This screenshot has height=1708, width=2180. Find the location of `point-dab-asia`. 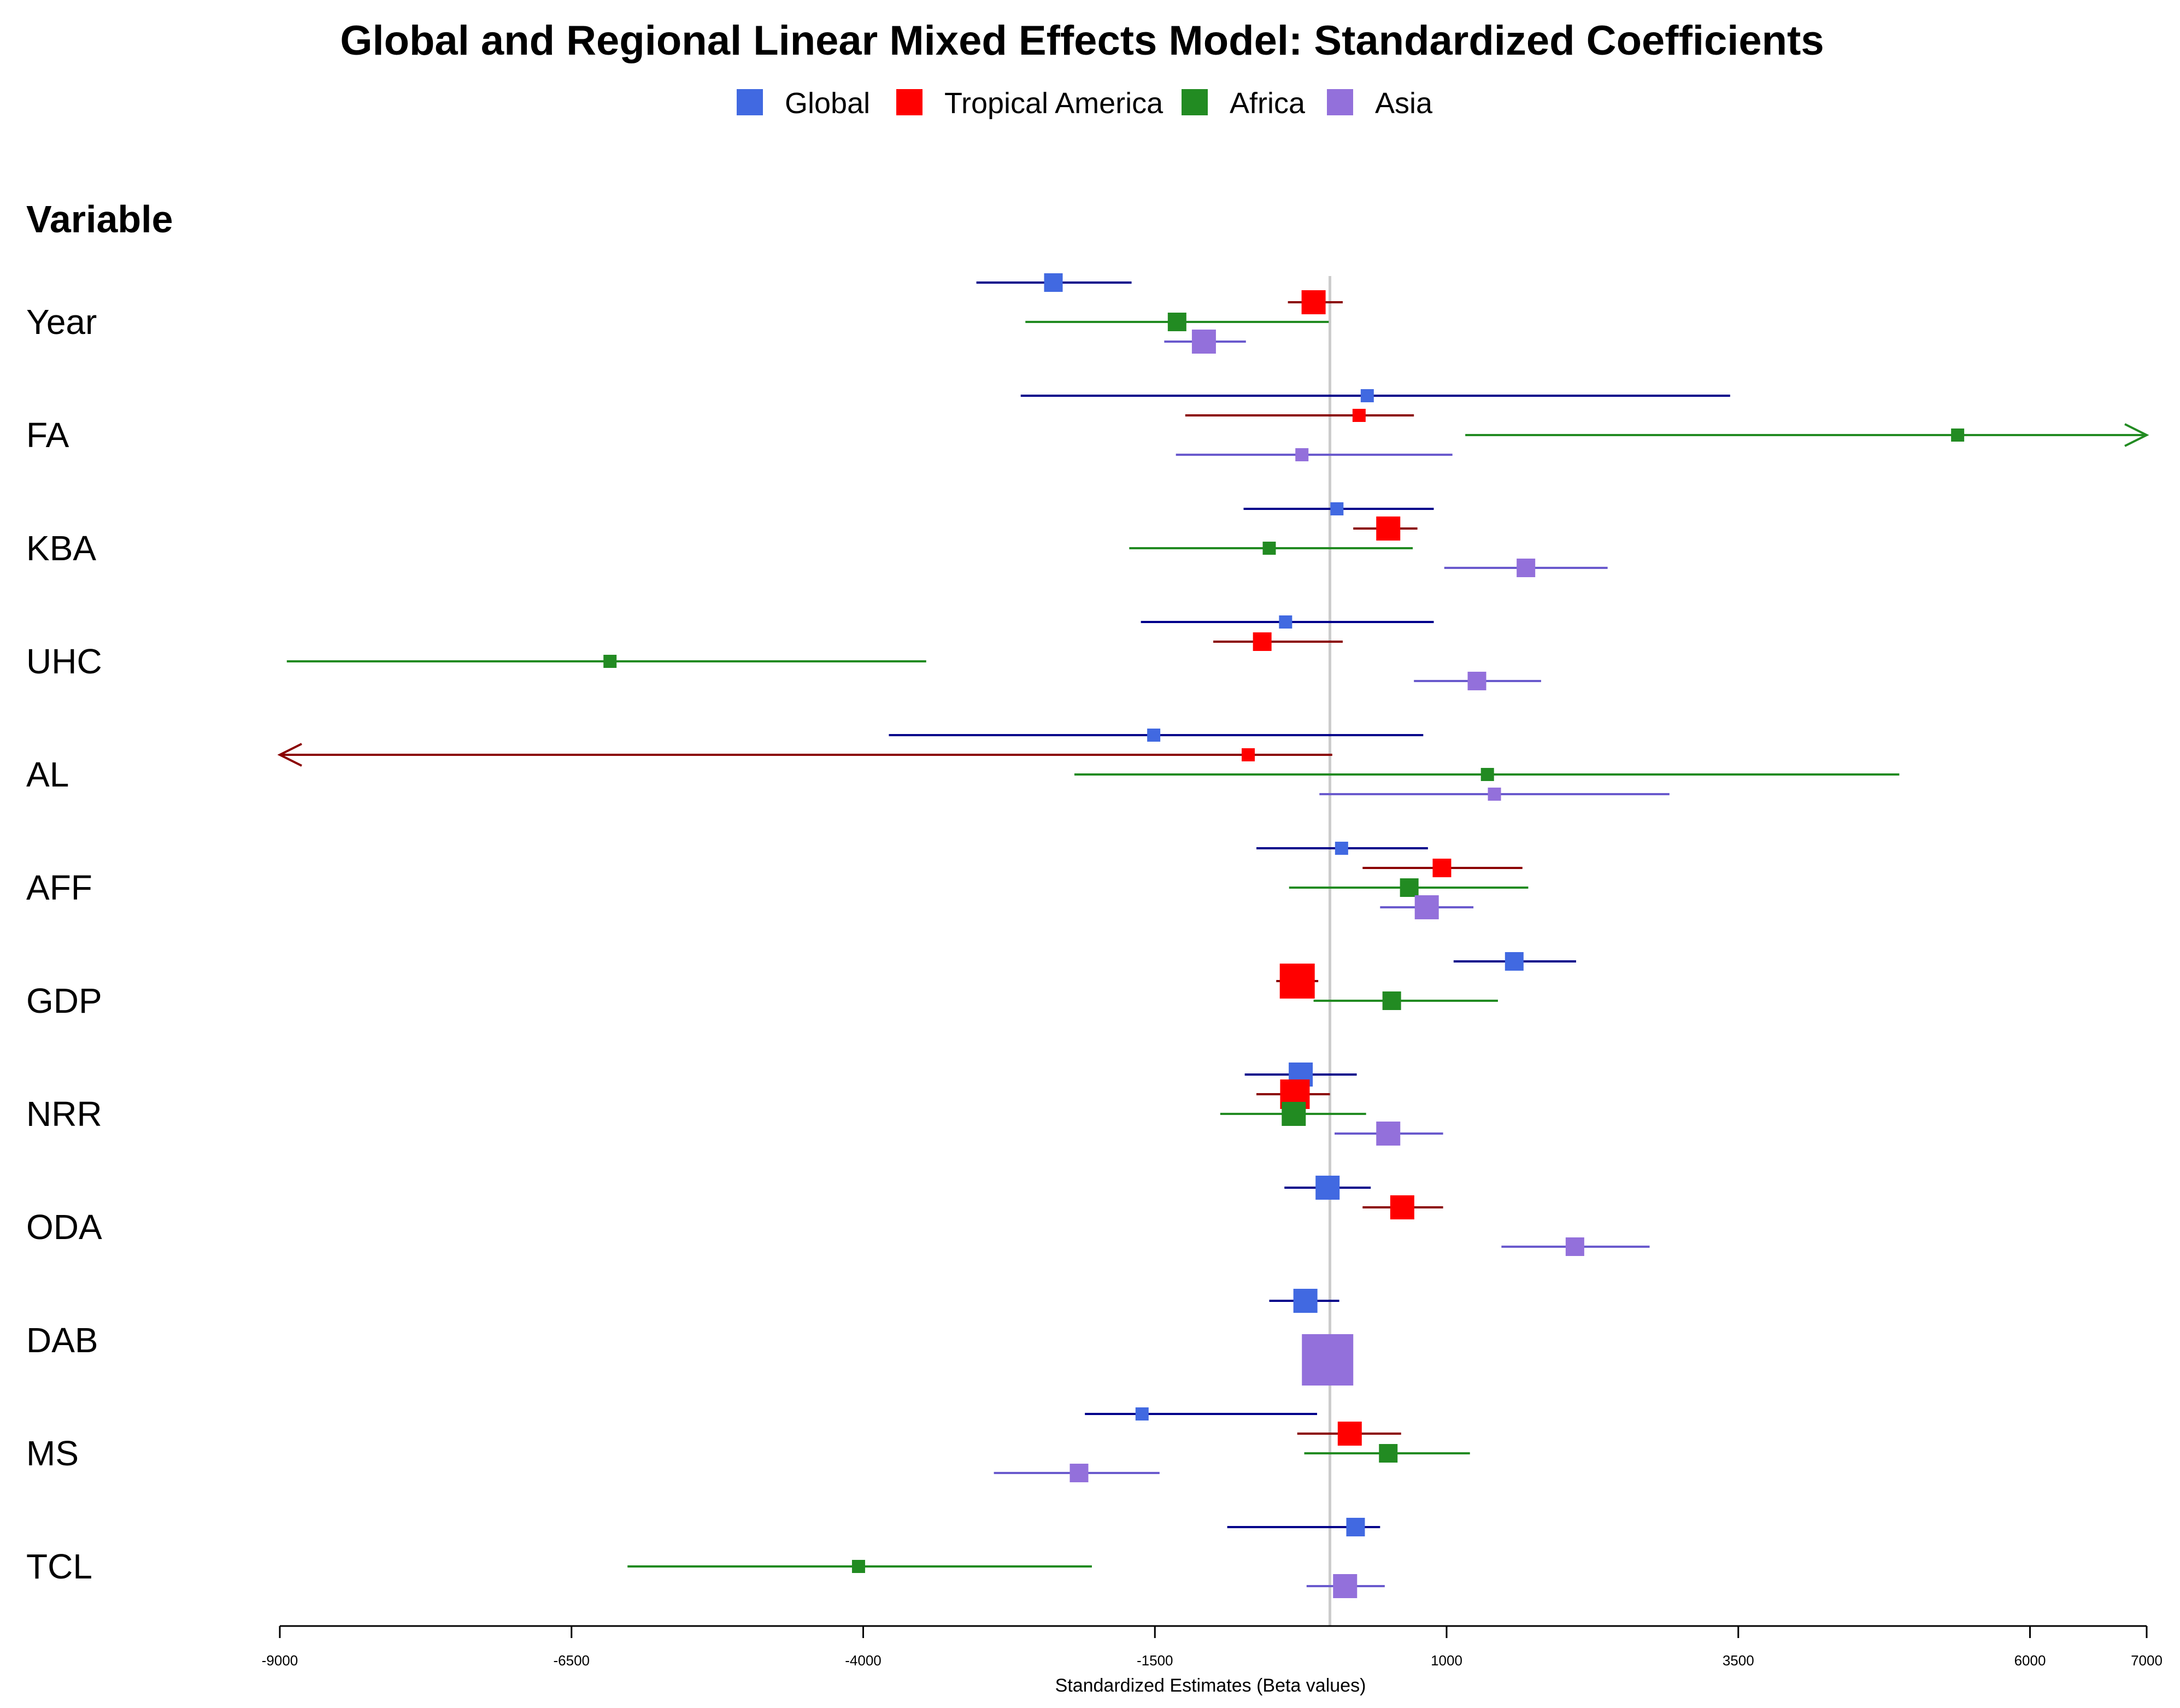

point-dab-asia is located at coordinates (1328, 1360).